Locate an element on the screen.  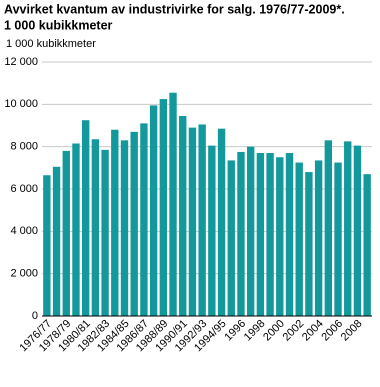
x-tick-label: 1996 is located at coordinates (235, 331).